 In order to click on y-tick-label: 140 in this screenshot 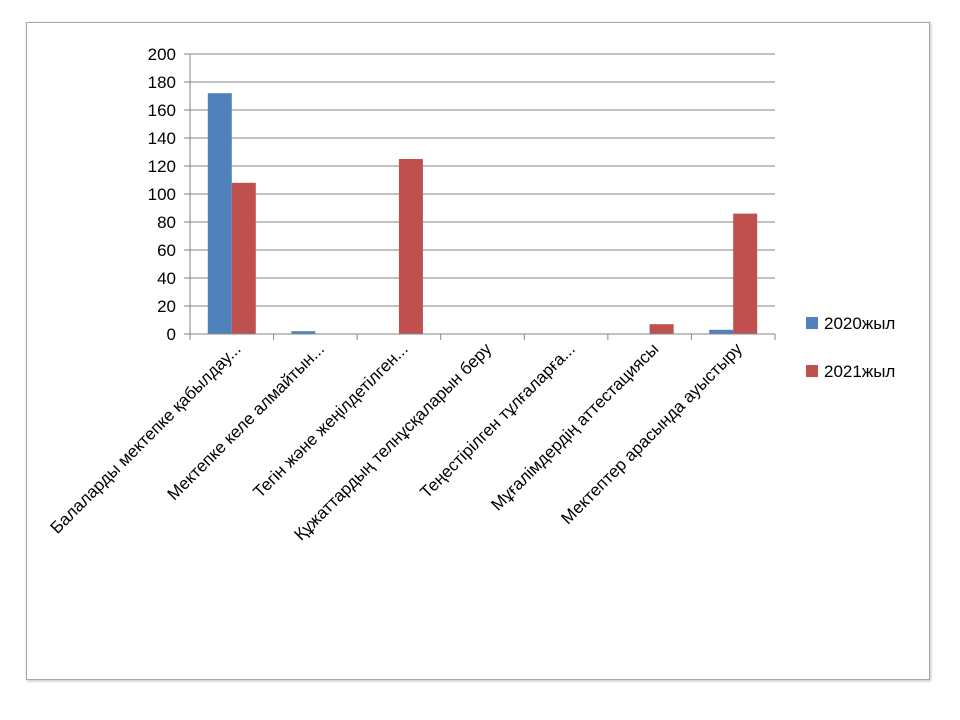, I will do `click(162, 138)`.